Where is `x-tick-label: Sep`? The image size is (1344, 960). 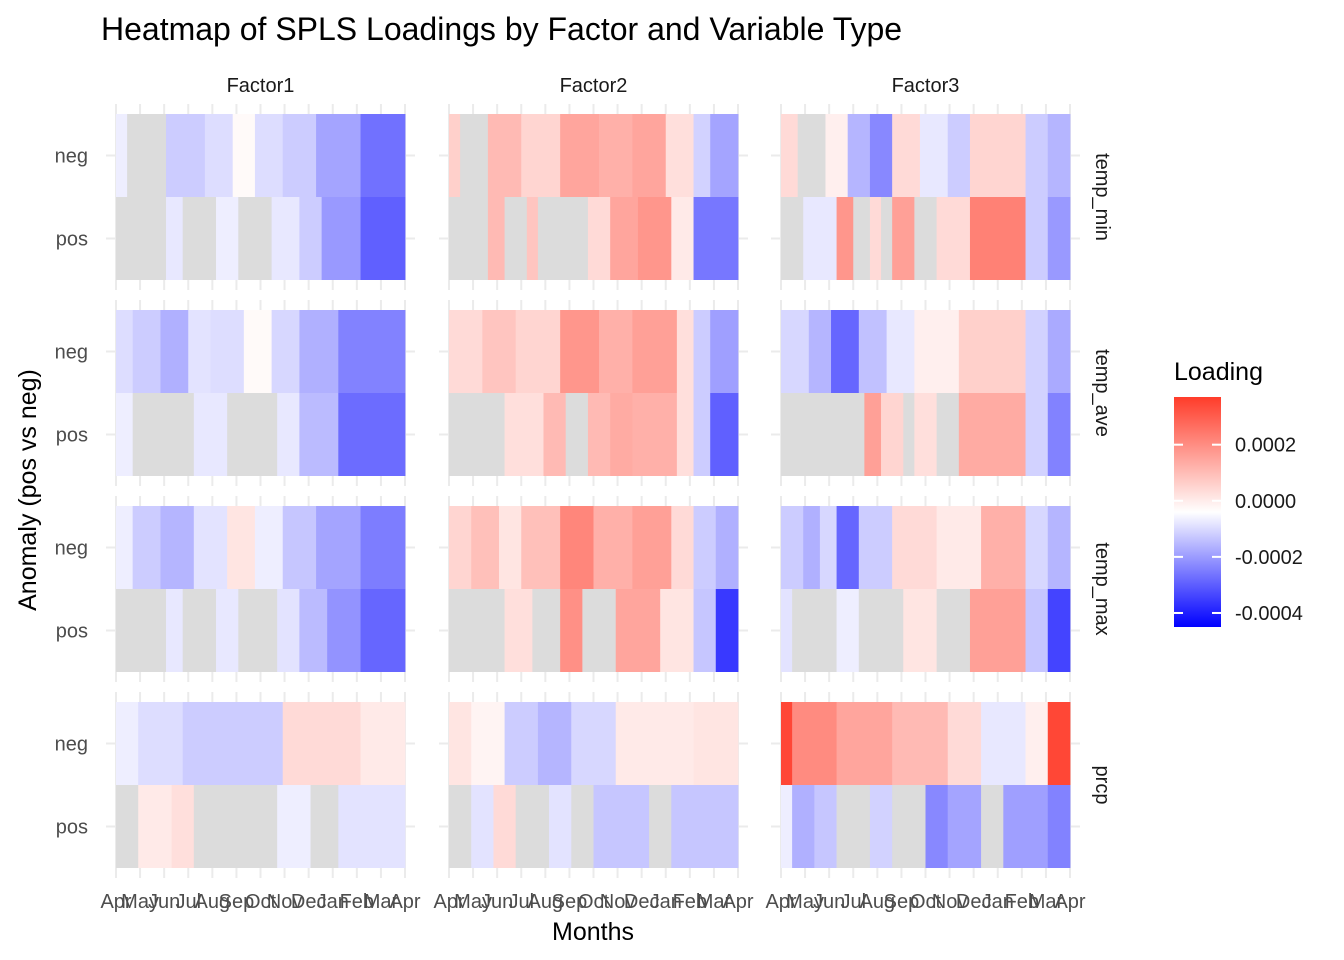
x-tick-label: Sep is located at coordinates (237, 902).